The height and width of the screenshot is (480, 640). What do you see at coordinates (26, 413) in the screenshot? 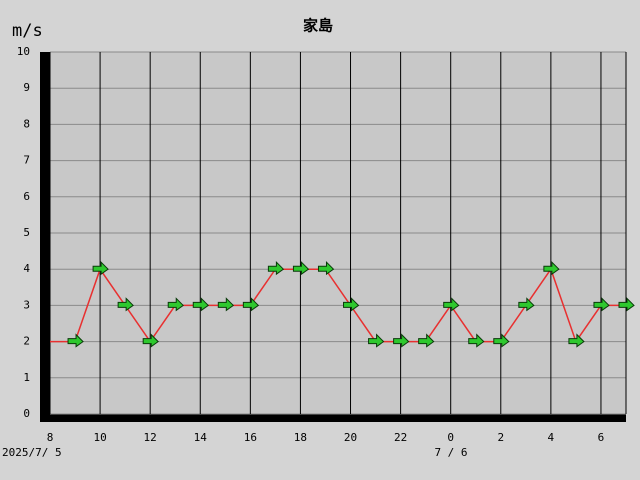
I see `y-tick-label: 0` at bounding box center [26, 413].